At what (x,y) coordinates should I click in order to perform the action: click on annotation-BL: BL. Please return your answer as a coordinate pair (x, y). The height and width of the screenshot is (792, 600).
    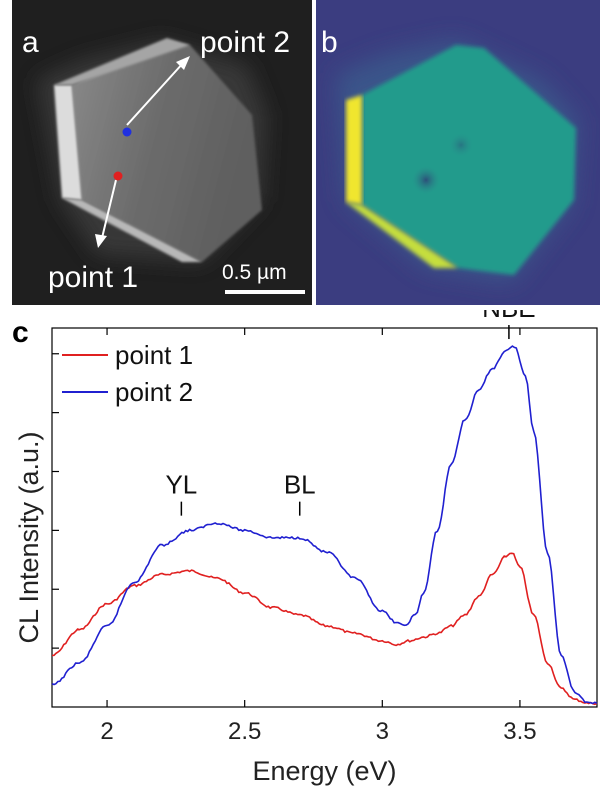
    Looking at the image, I should click on (300, 485).